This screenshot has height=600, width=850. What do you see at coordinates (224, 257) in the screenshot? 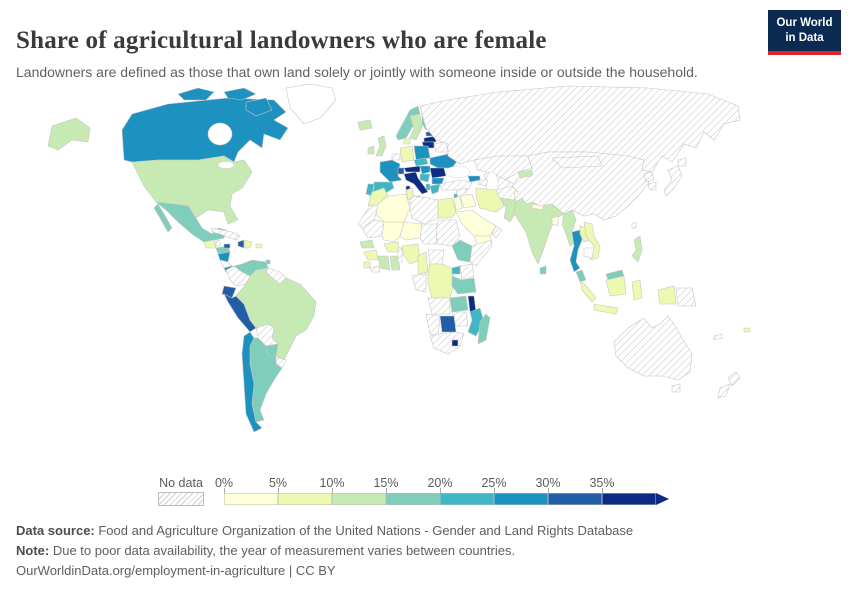
I see `country-nicaragua` at bounding box center [224, 257].